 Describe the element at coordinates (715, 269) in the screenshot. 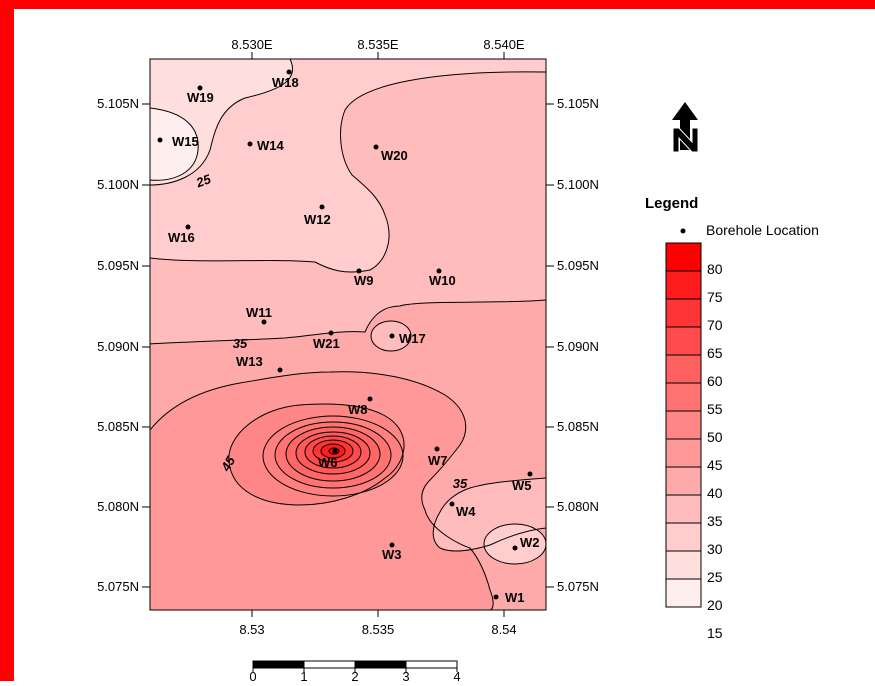

I see `legend-scale-label: 80` at that location.